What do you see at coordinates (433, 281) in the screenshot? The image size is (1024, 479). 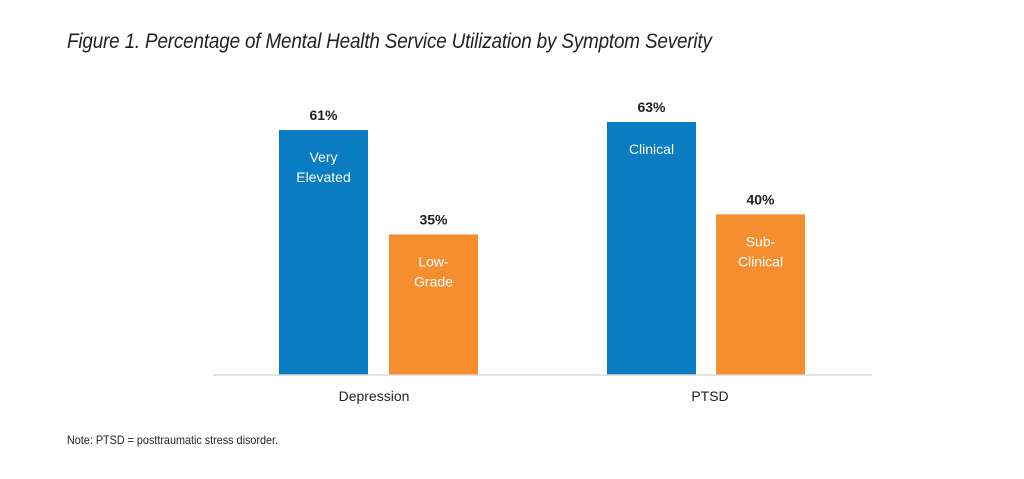 I see `bar-inner-label: Grade` at bounding box center [433, 281].